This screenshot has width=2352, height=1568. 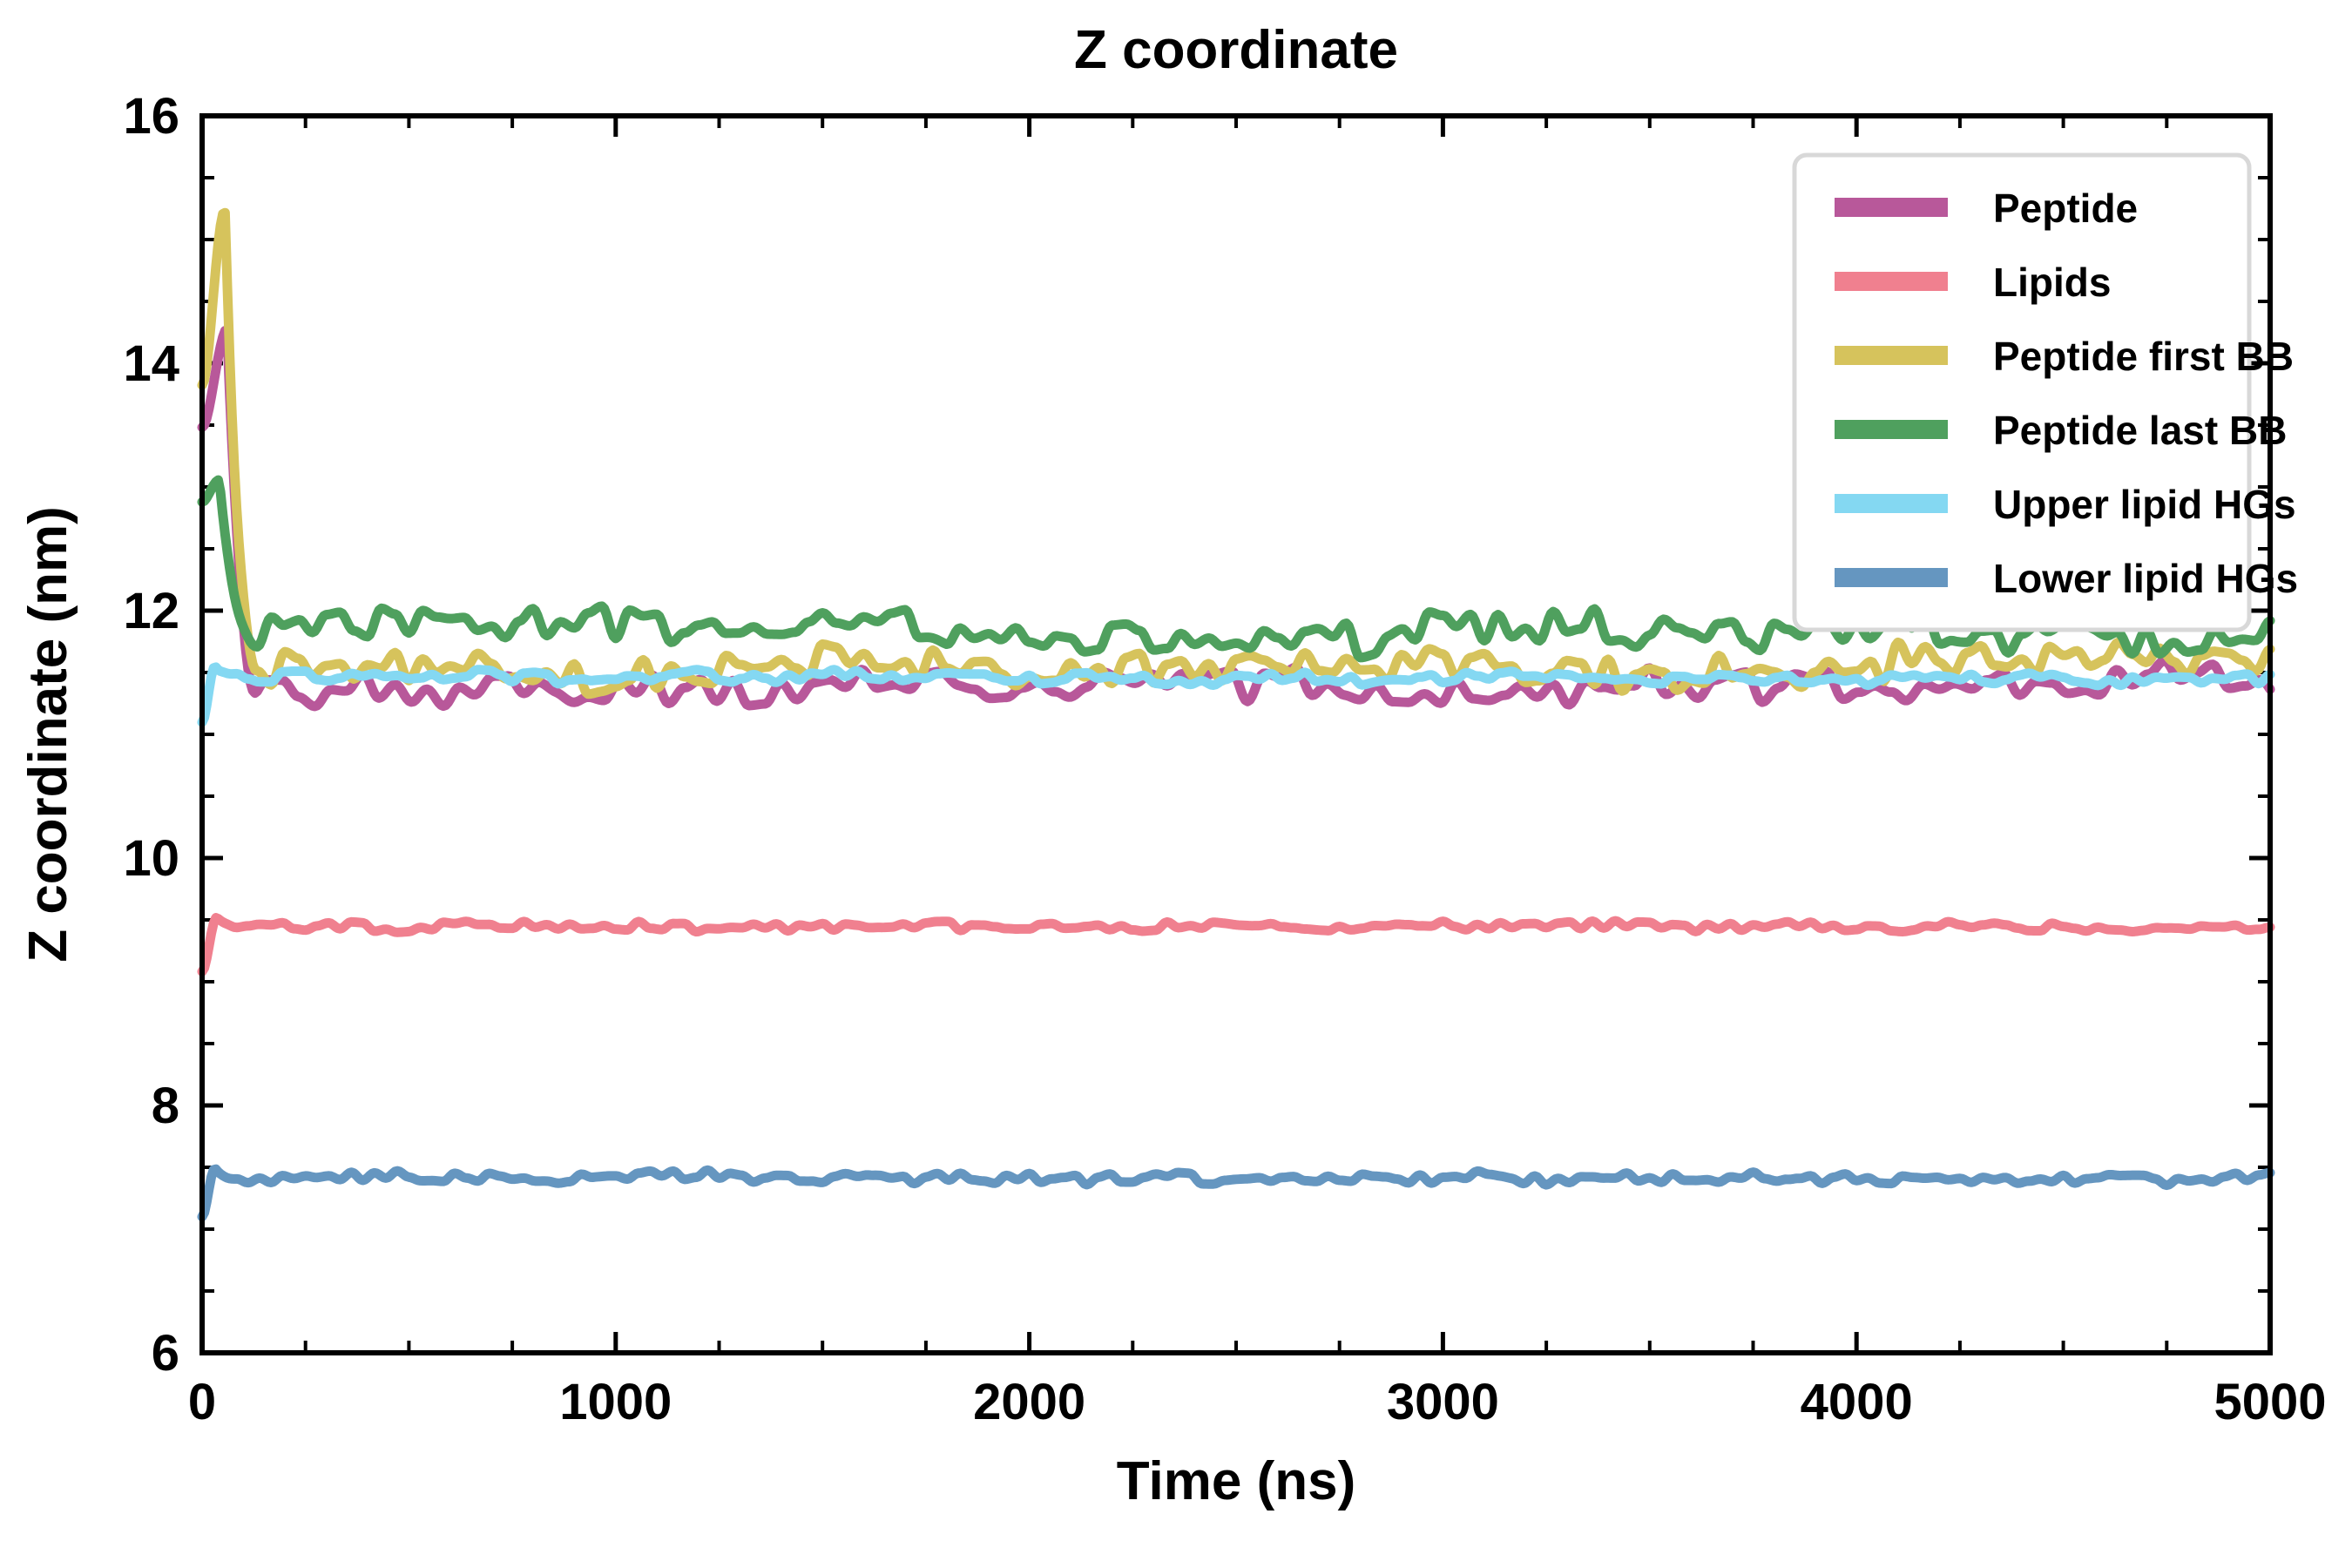 I want to click on trace-lipids, so click(x=1236, y=945).